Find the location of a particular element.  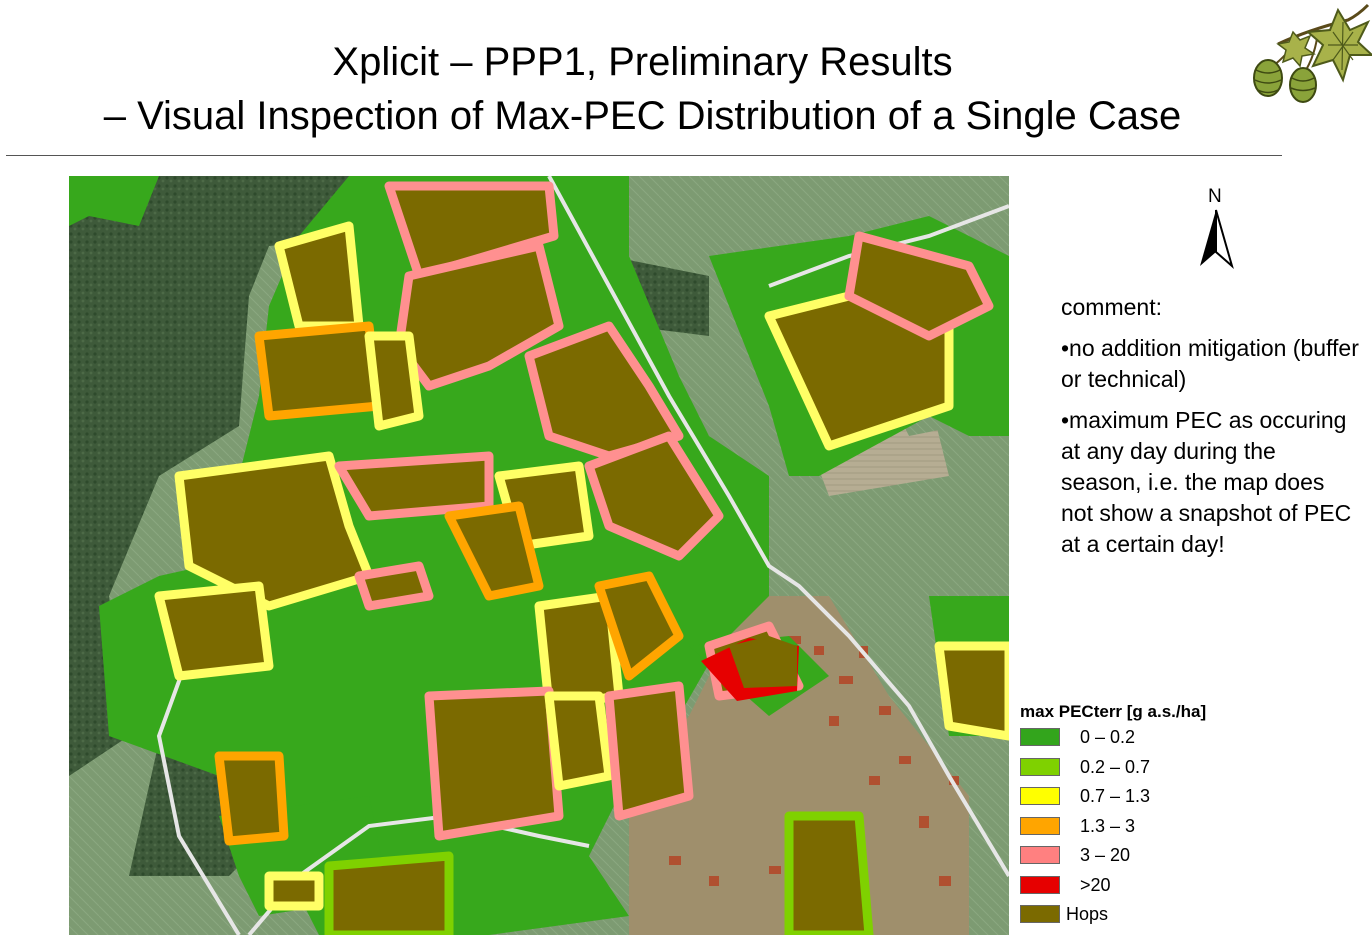

village-roofs is located at coordinates (814, 770).